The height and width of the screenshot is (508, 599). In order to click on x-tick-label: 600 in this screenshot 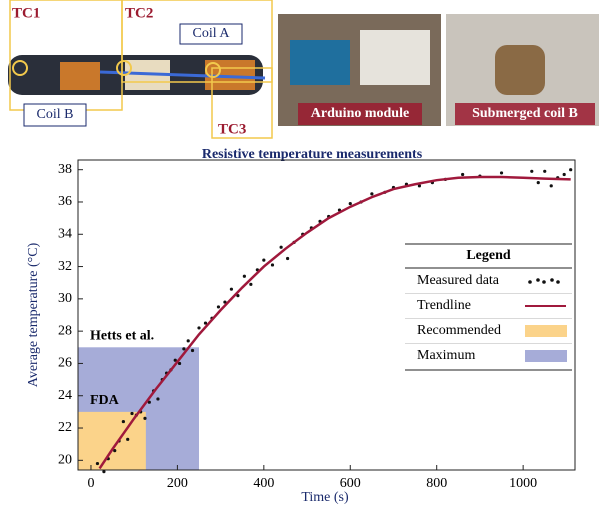, I will do `click(350, 483)`.